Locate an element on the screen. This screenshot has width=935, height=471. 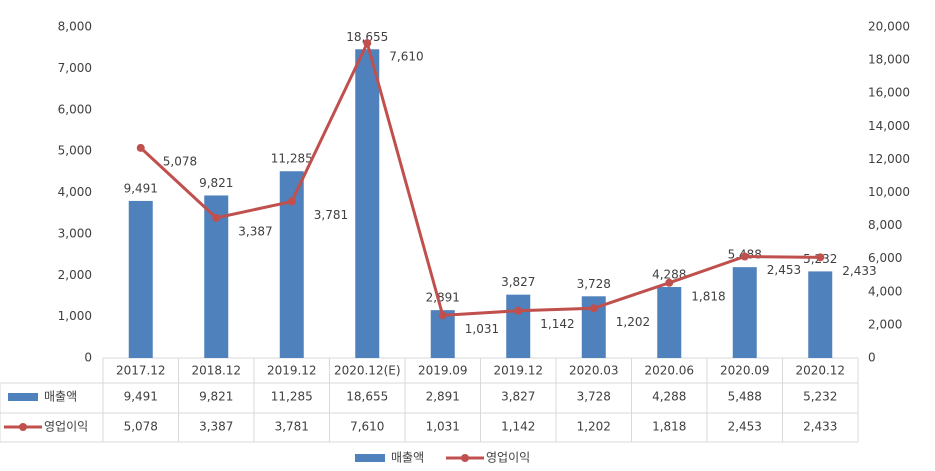
x-tick-label: 2020.09 is located at coordinates (745, 371).